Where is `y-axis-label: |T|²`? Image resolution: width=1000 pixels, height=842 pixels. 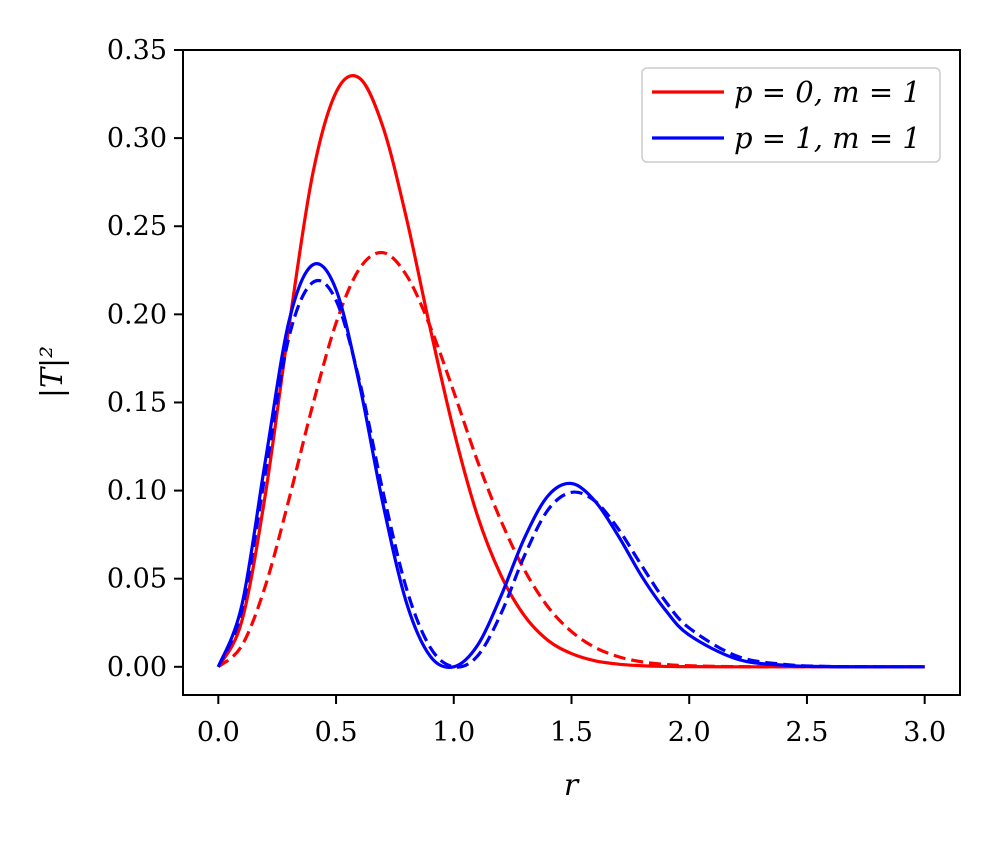 y-axis-label: |T|² is located at coordinates (52, 372).